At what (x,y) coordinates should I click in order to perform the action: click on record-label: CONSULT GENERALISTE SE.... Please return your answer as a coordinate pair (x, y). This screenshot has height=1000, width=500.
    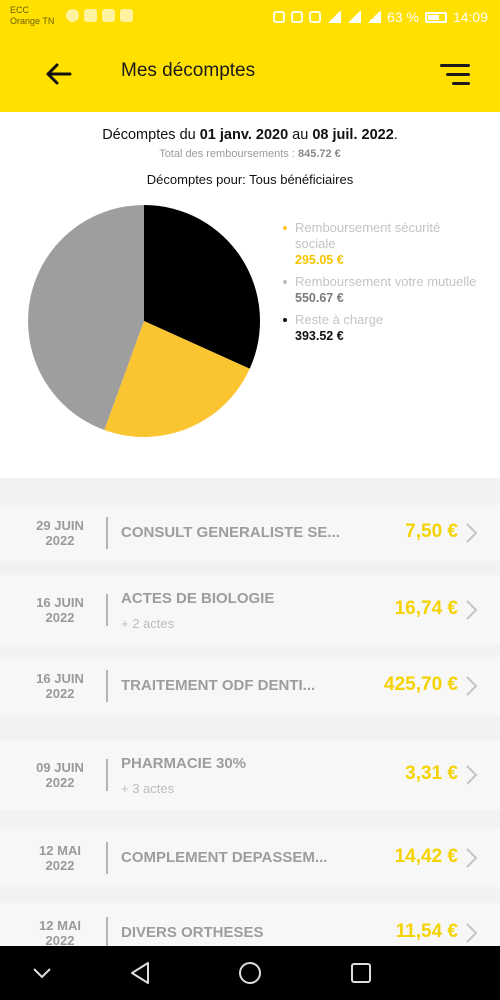
    Looking at the image, I should click on (230, 532).